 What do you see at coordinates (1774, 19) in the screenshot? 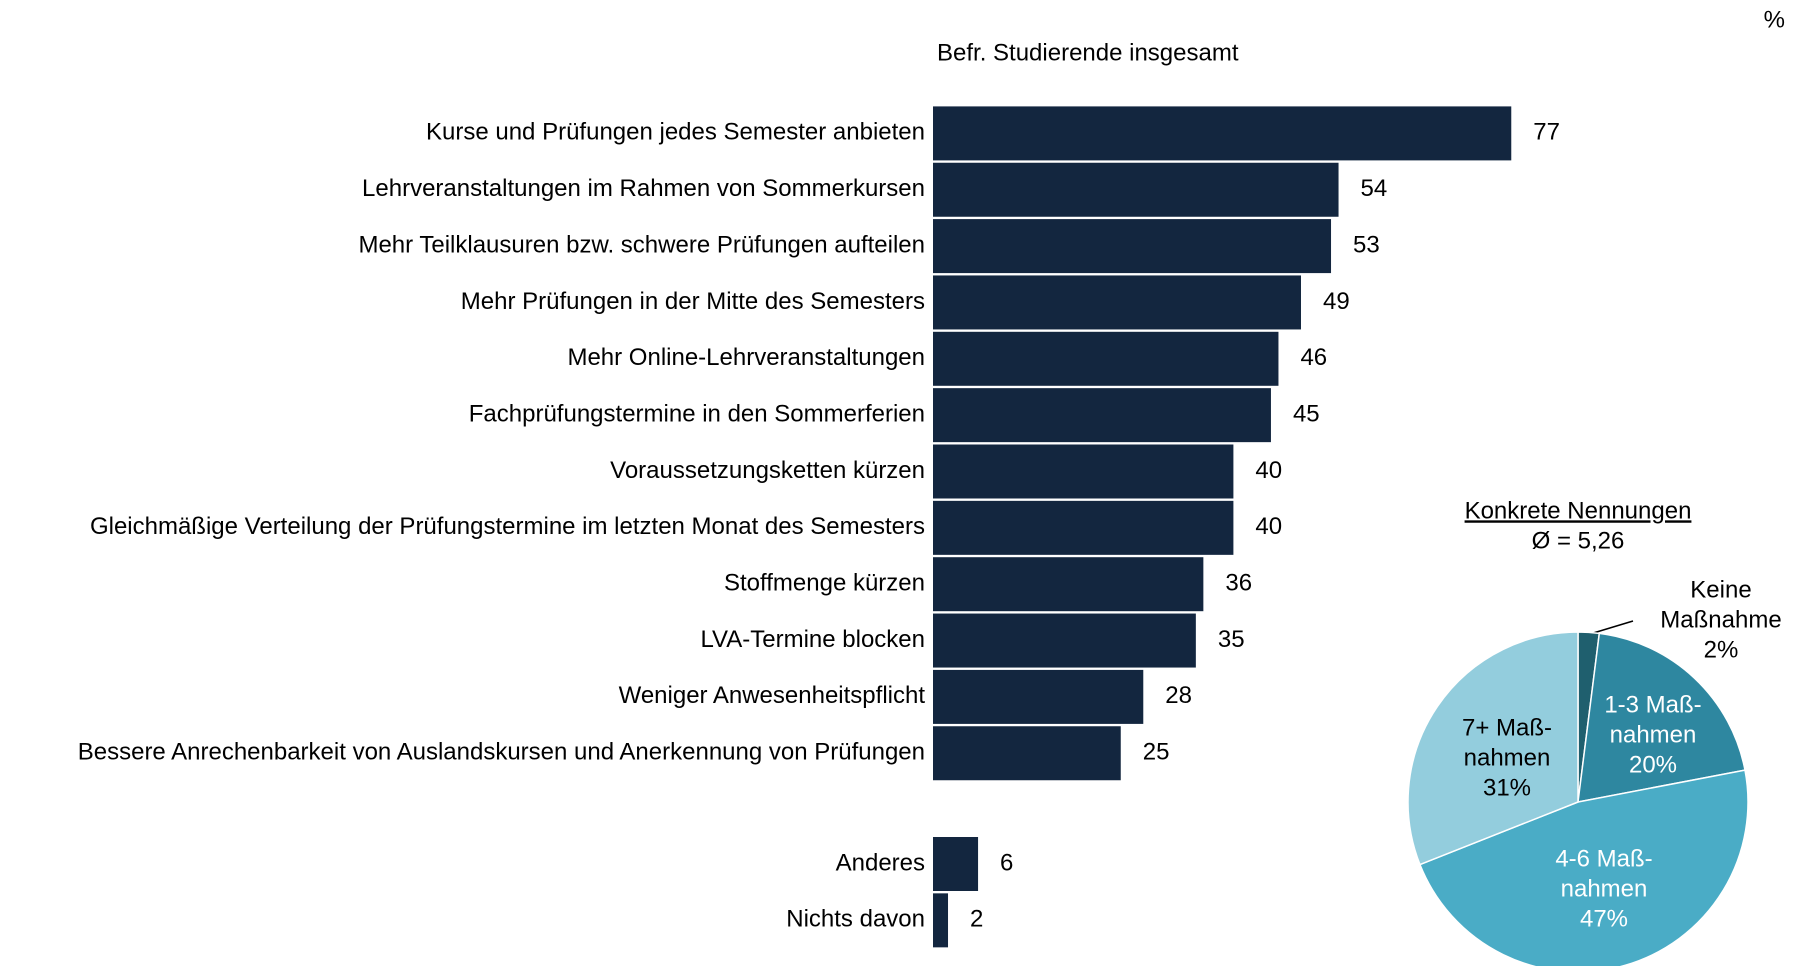
I see `unit-label: %` at bounding box center [1774, 19].